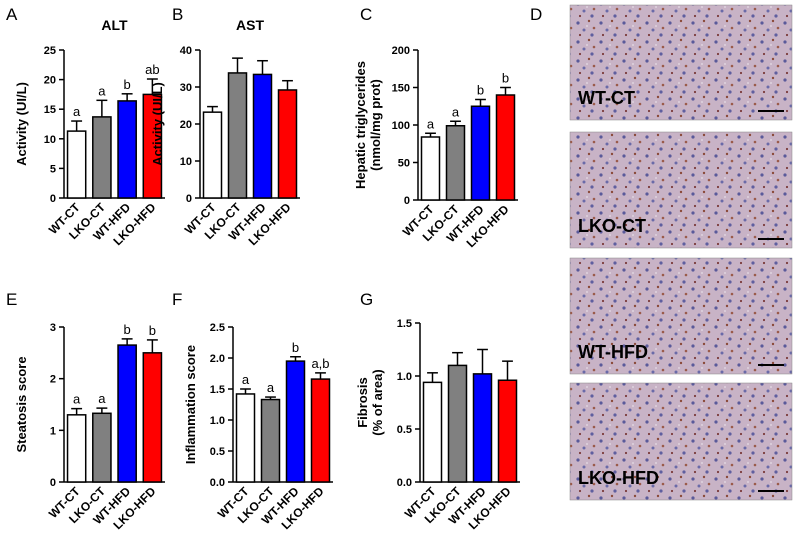 Image resolution: width=800 pixels, height=545 pixels. What do you see at coordinates (12, 14) in the screenshot?
I see `panel-label: A` at bounding box center [12, 14].